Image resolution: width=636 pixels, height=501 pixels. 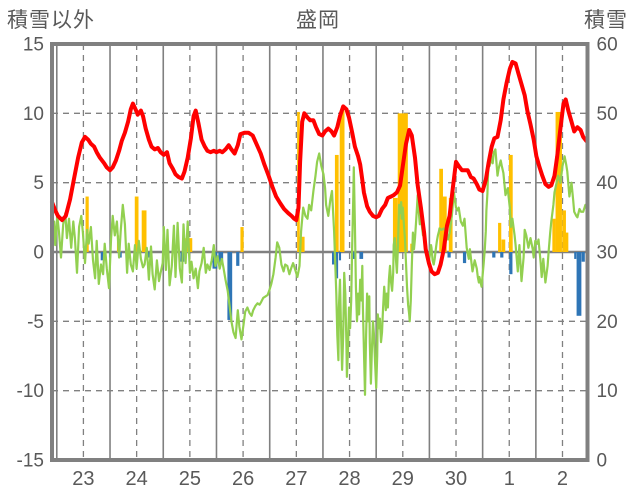 I want to click on left-axis-tick-label: 10, so click(x=33, y=114).